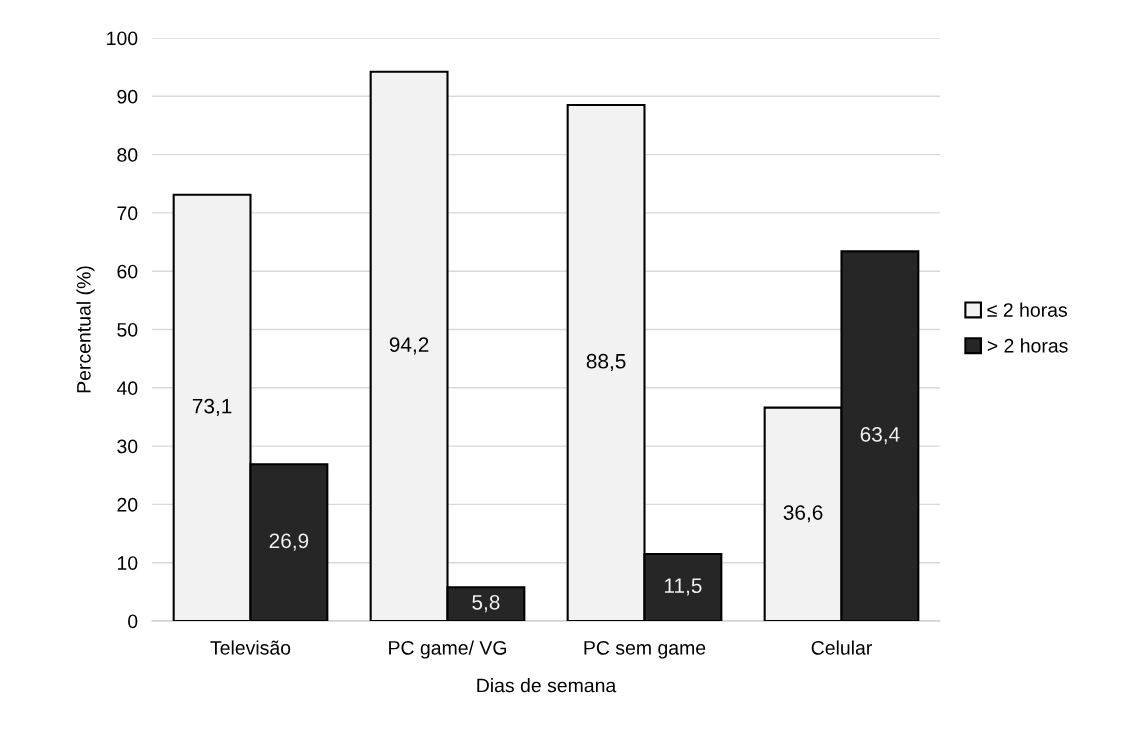  Describe the element at coordinates (133, 621) in the screenshot. I see `y-tick-label: 0` at that location.